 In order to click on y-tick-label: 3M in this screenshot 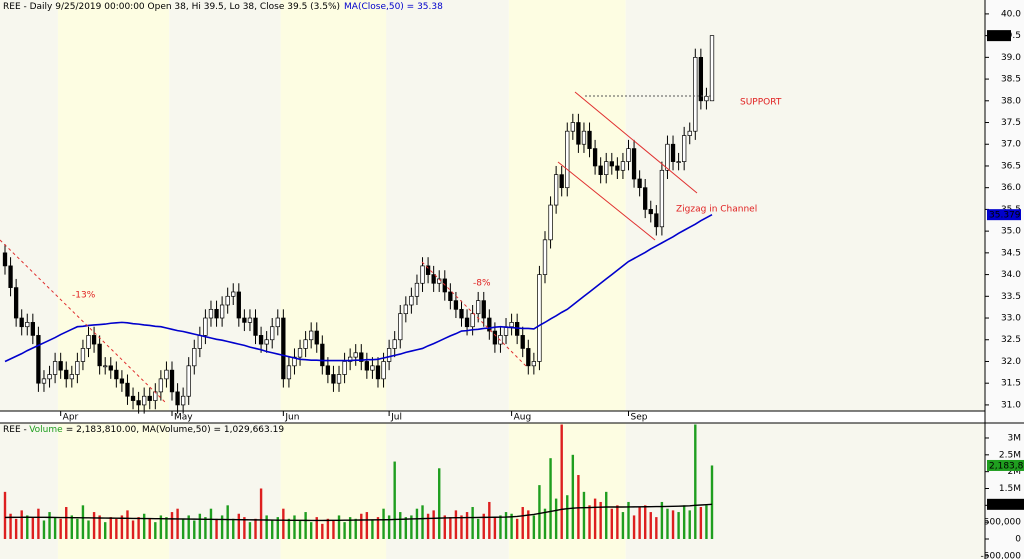, I will do `click(1015, 438)`.